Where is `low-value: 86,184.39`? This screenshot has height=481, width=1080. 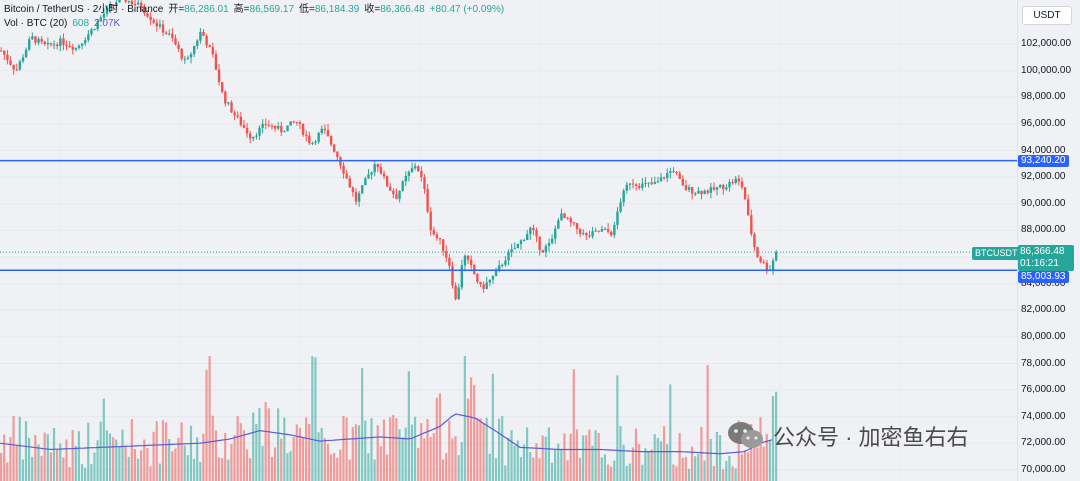 low-value: 86,184.39 is located at coordinates (337, 9).